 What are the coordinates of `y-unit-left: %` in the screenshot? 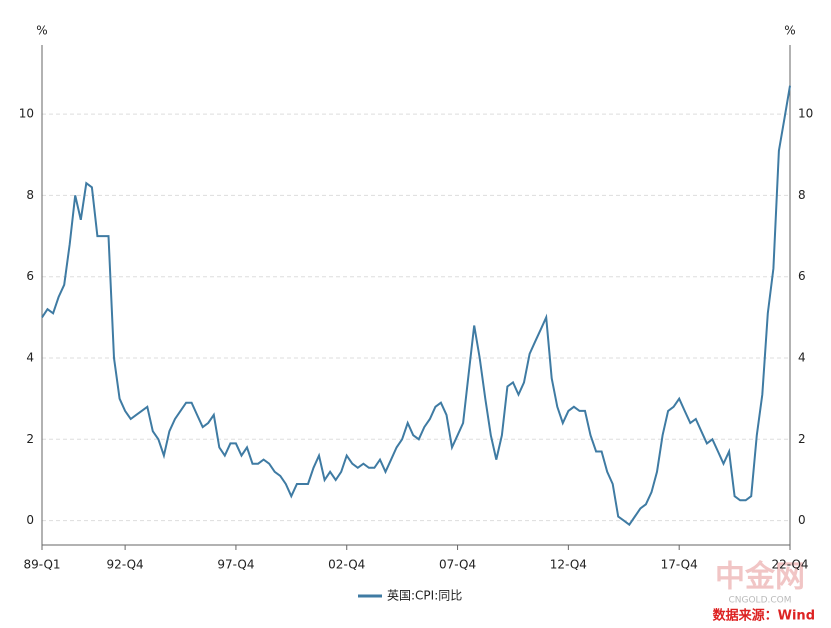 It's located at (41, 31).